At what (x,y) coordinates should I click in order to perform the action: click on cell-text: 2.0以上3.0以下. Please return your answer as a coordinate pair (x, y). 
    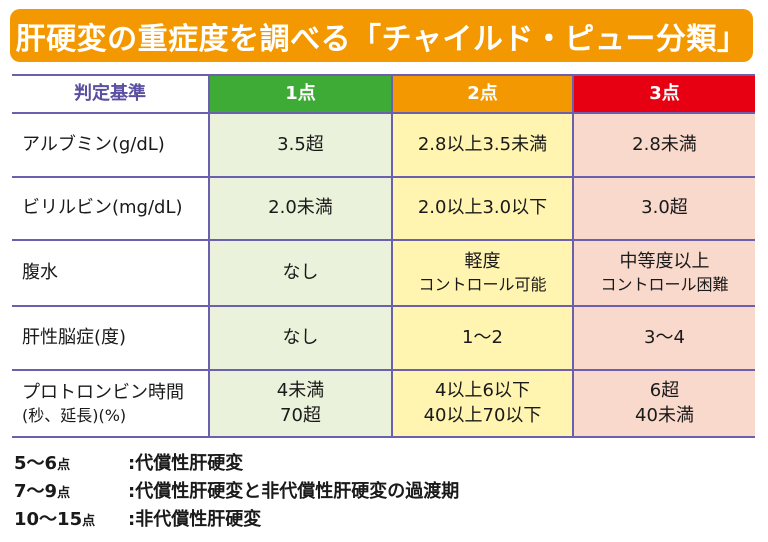
    Looking at the image, I should click on (482, 208).